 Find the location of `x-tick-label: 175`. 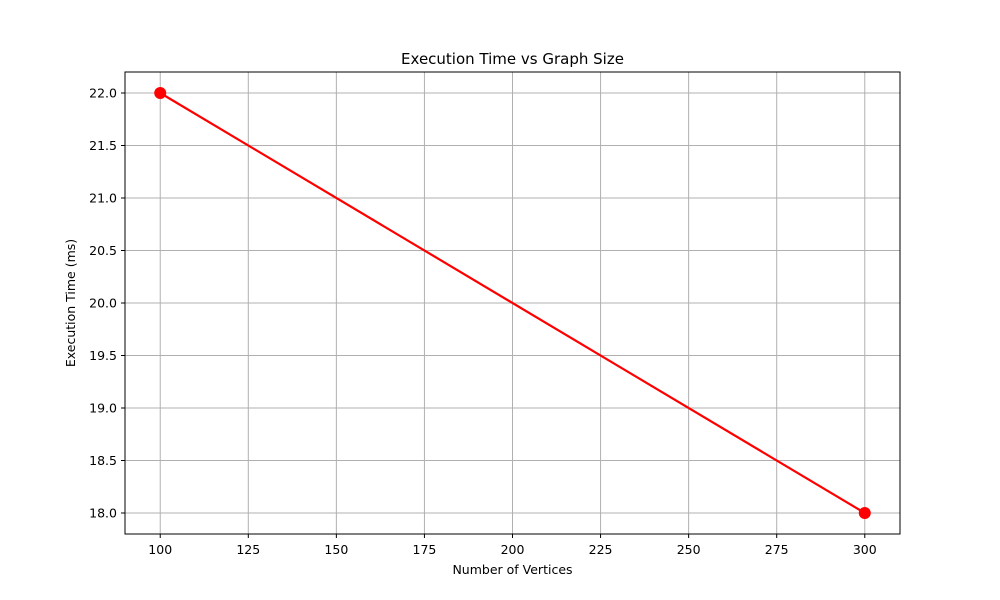

x-tick-label: 175 is located at coordinates (425, 549).